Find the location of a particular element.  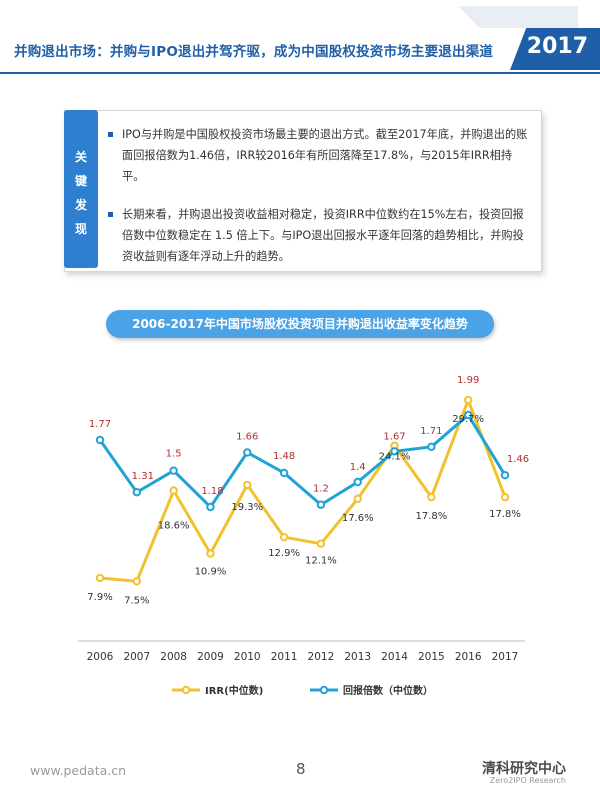

data-label-multiple: 1.31 is located at coordinates (143, 476).